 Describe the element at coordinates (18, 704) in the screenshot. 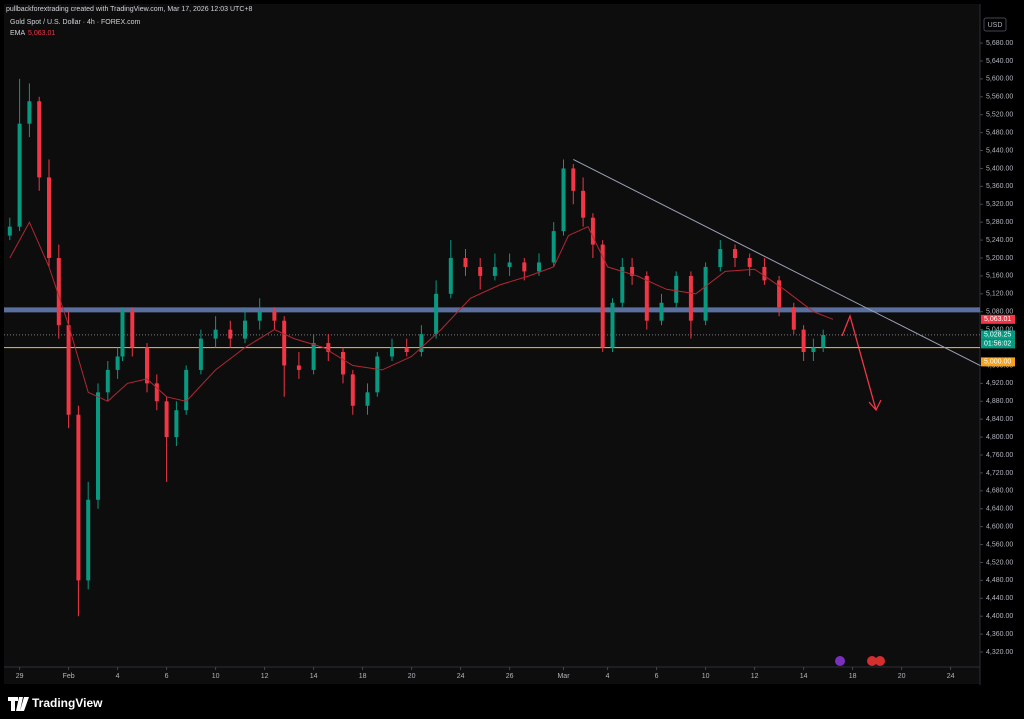

I see `logo-icon` at that location.